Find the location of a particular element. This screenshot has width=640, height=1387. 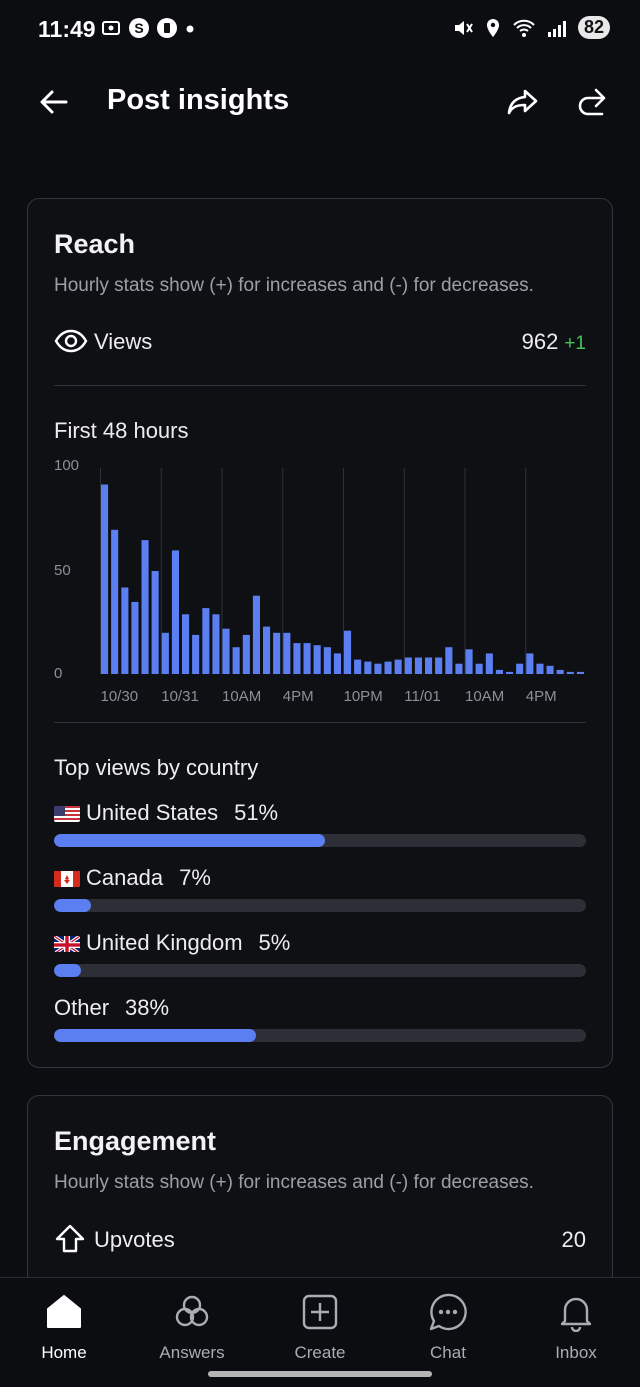

bell-icon is located at coordinates (576, 1315).